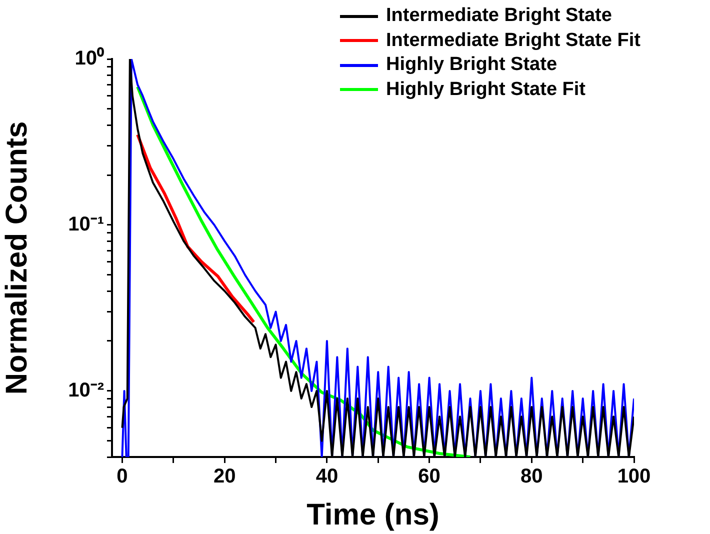  I want to click on x-tick-label: 80, so click(531, 477).